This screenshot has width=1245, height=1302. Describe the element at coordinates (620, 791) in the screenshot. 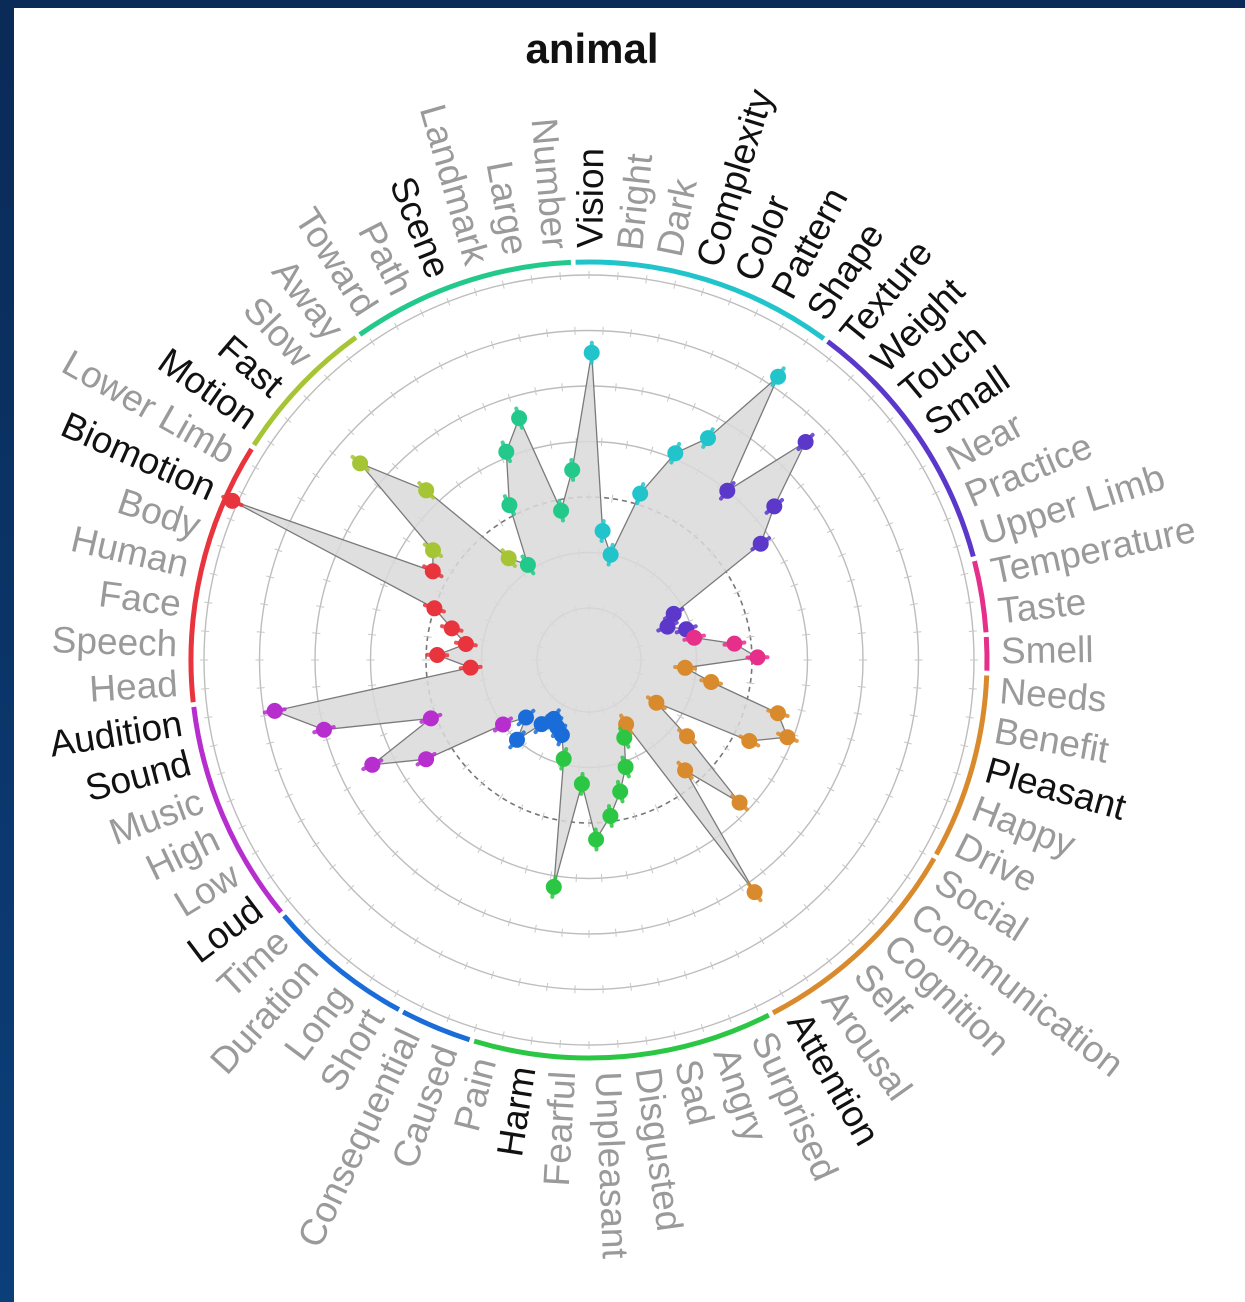

I see `data-point-sad` at that location.